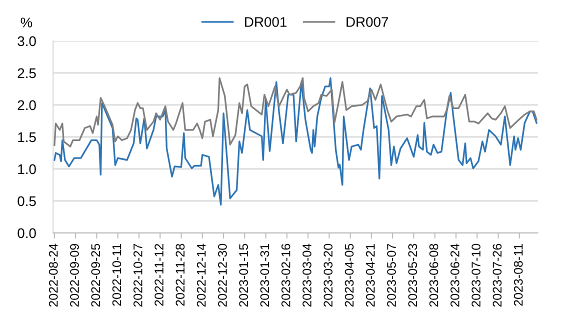 The width and height of the screenshot is (565, 320). Describe the element at coordinates (27, 73) in the screenshot. I see `y-tick-label: 2.5` at that location.